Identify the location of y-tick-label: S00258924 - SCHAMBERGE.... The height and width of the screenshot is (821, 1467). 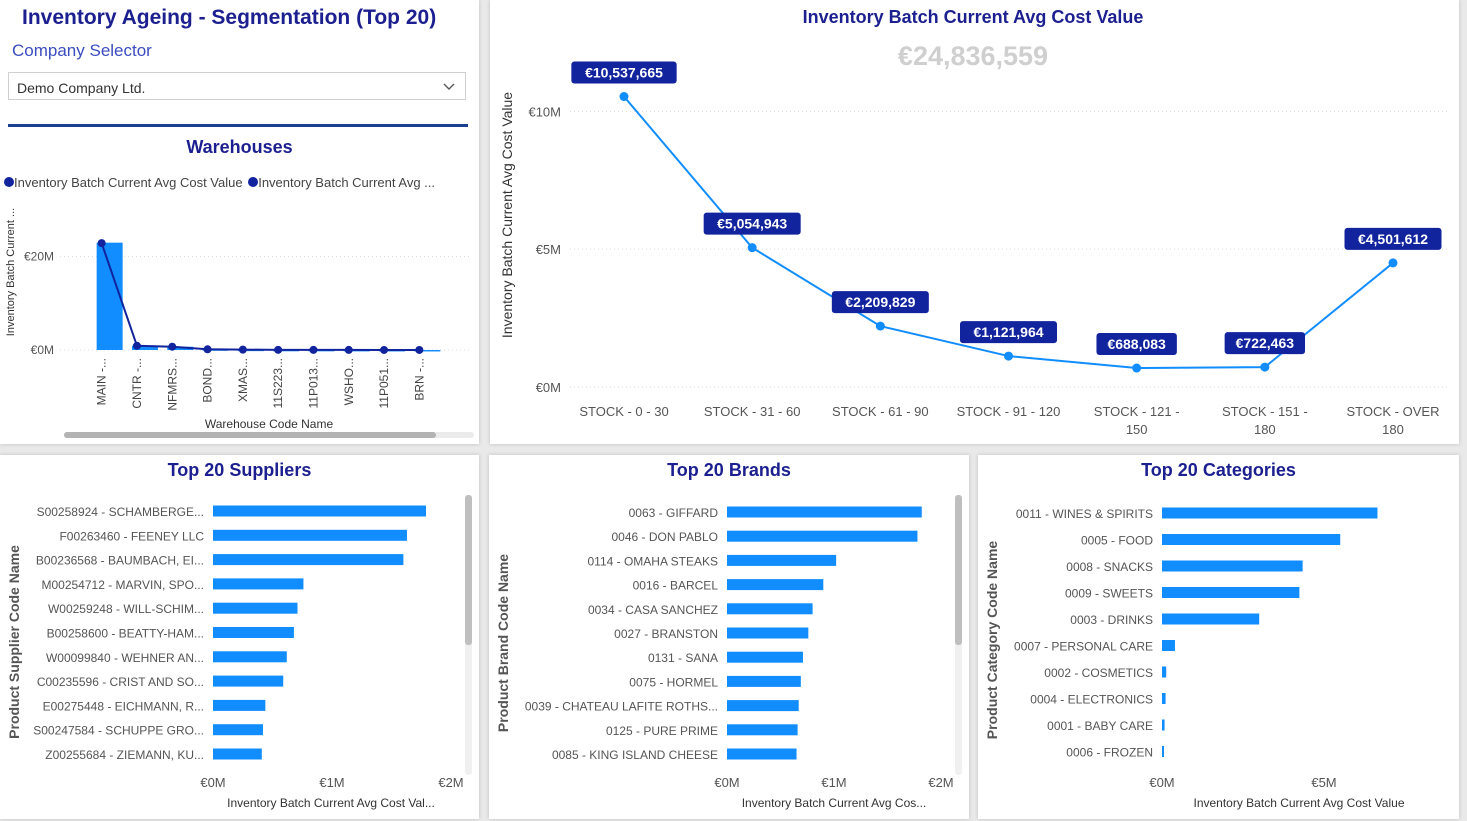
(120, 512).